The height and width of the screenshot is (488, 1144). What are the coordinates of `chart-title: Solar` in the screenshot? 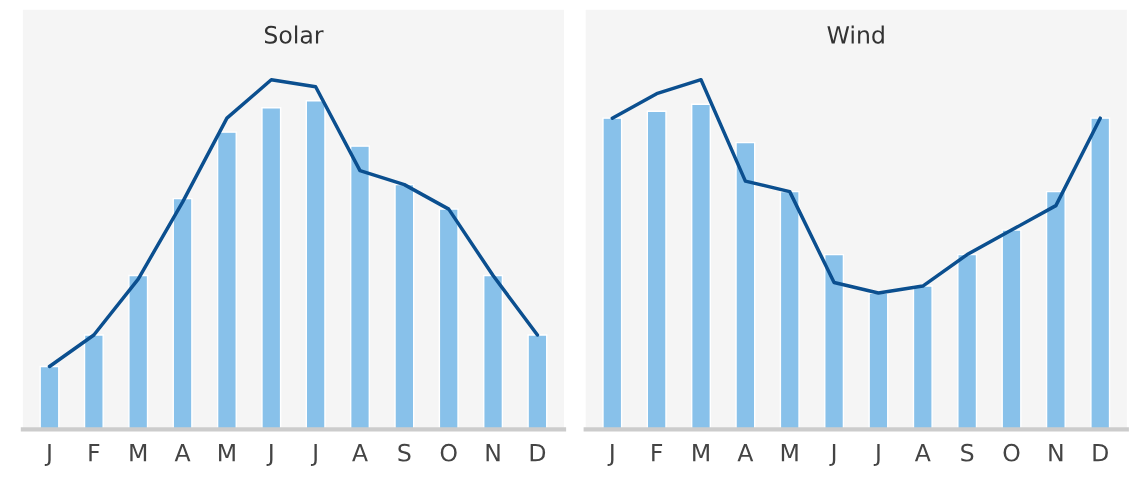 It's located at (294, 34).